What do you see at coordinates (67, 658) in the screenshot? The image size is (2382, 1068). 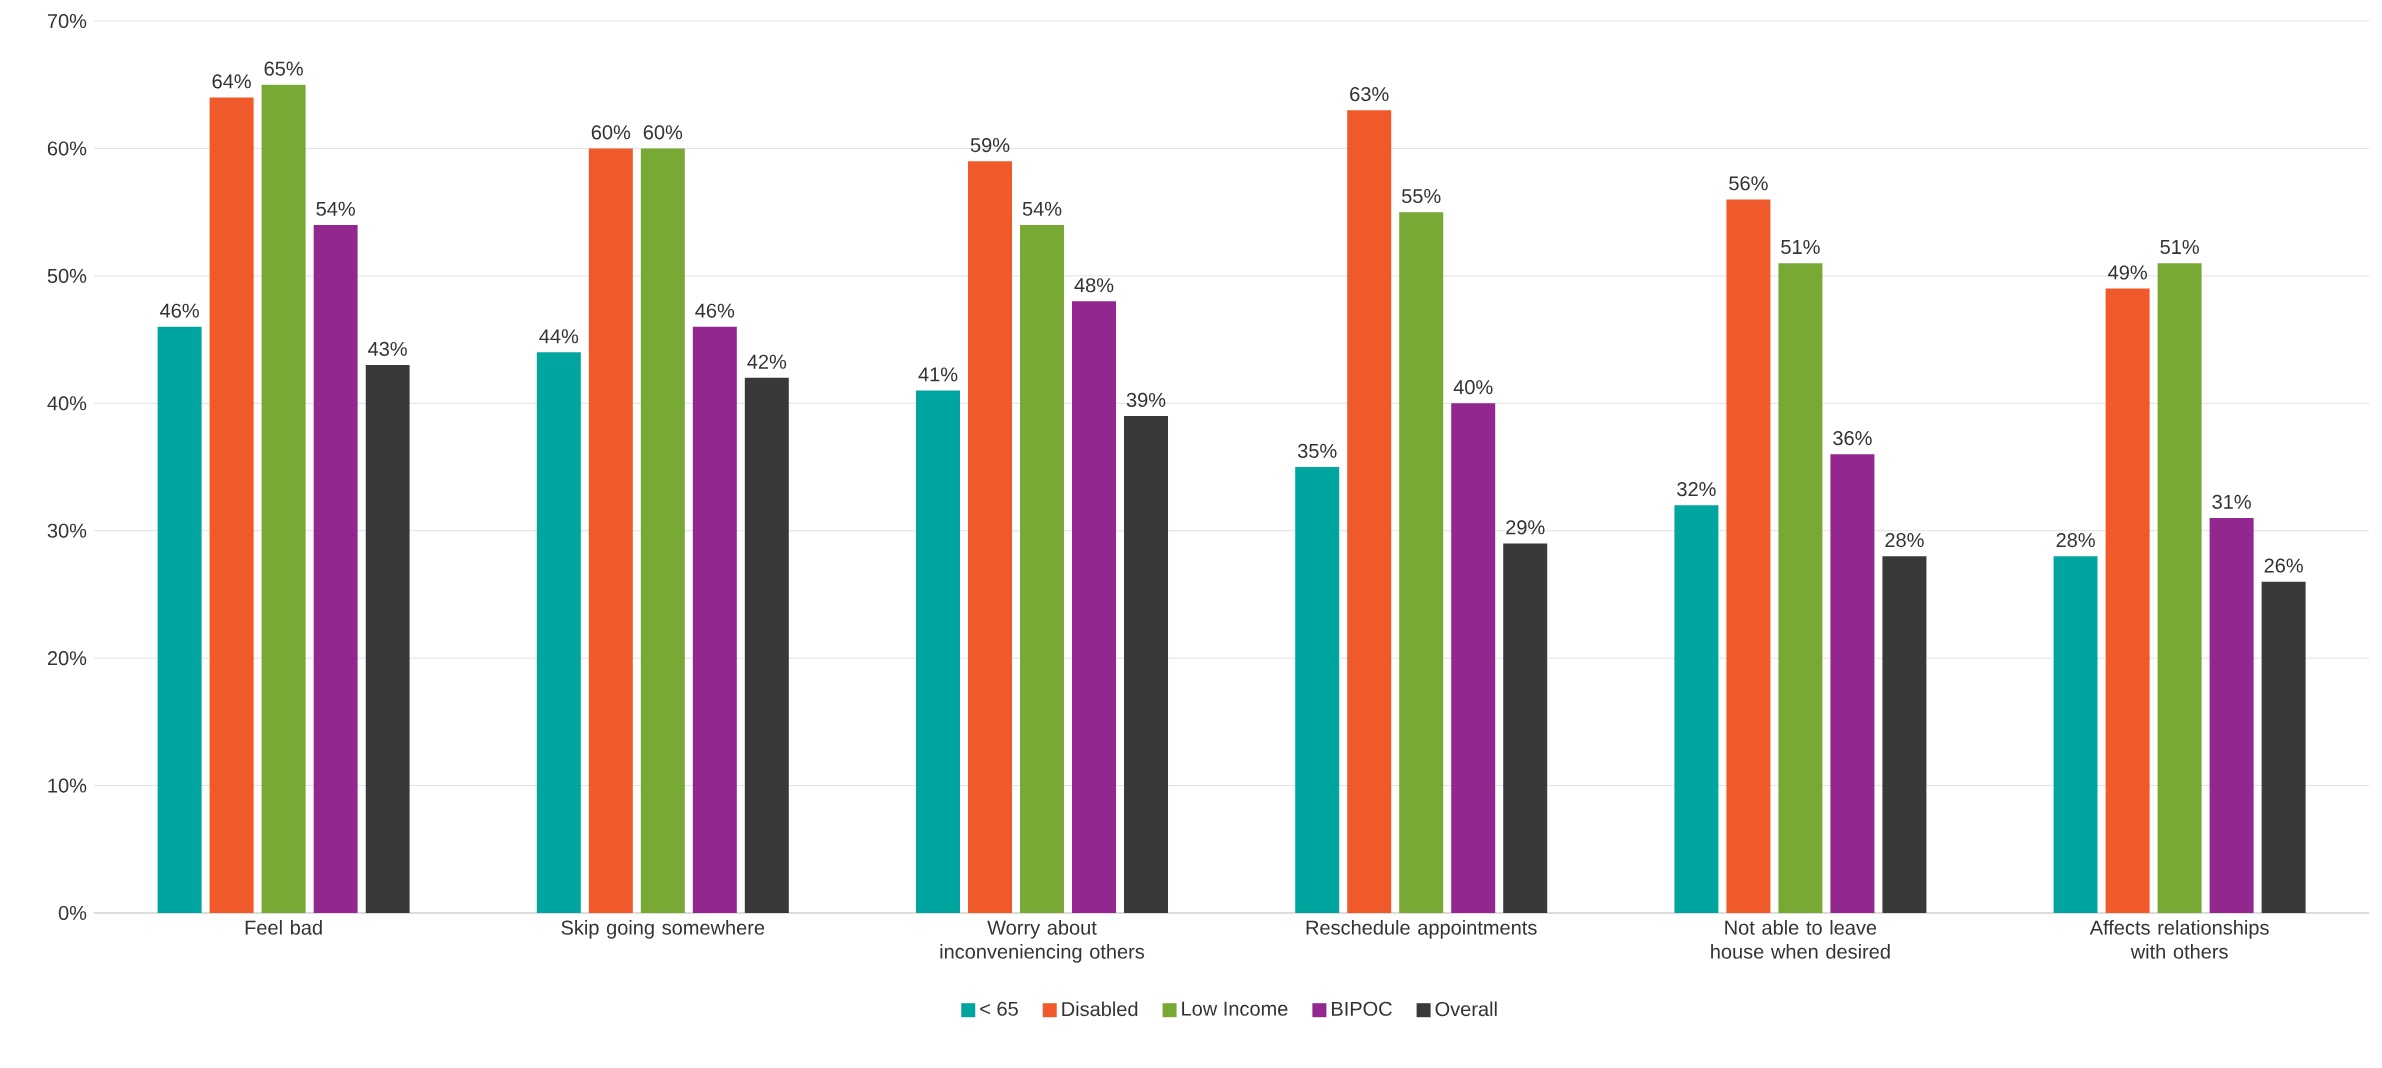 I see `y-tick-label: 20%` at bounding box center [67, 658].